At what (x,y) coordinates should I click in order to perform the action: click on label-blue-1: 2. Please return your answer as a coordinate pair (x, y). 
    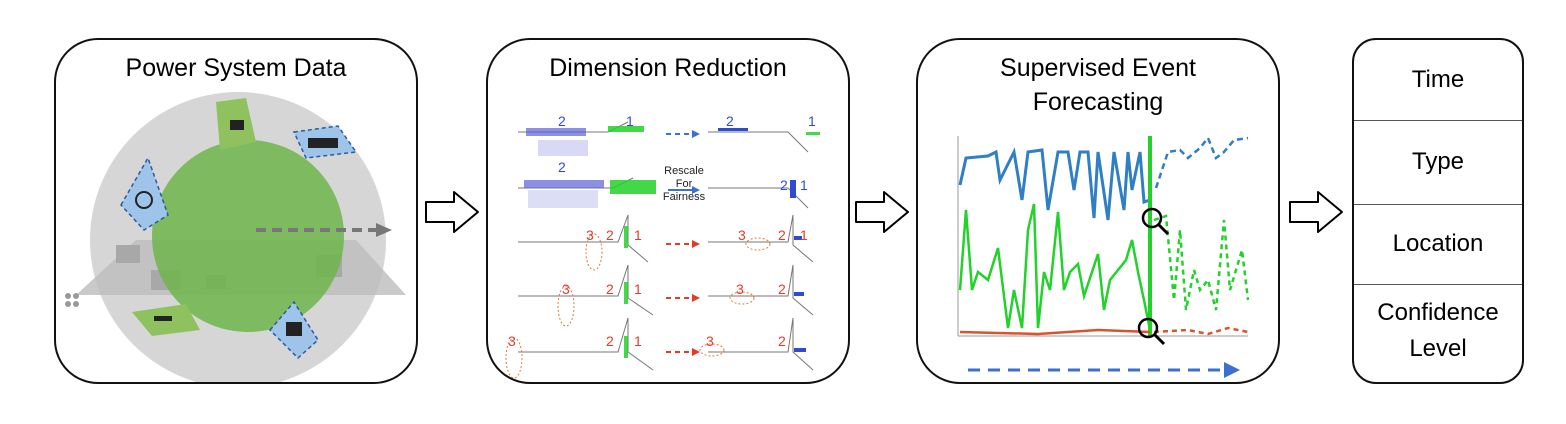
    Looking at the image, I should click on (562, 121).